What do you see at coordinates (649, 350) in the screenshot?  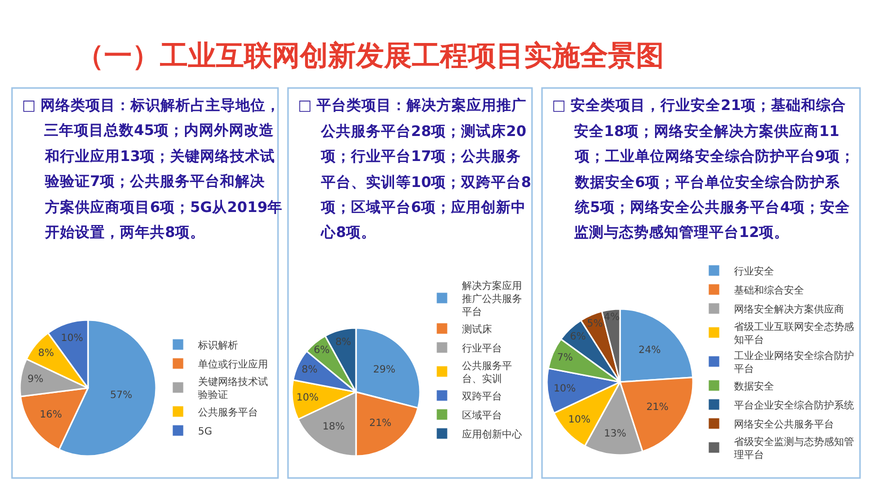 I see `data-label: 24%` at bounding box center [649, 350].